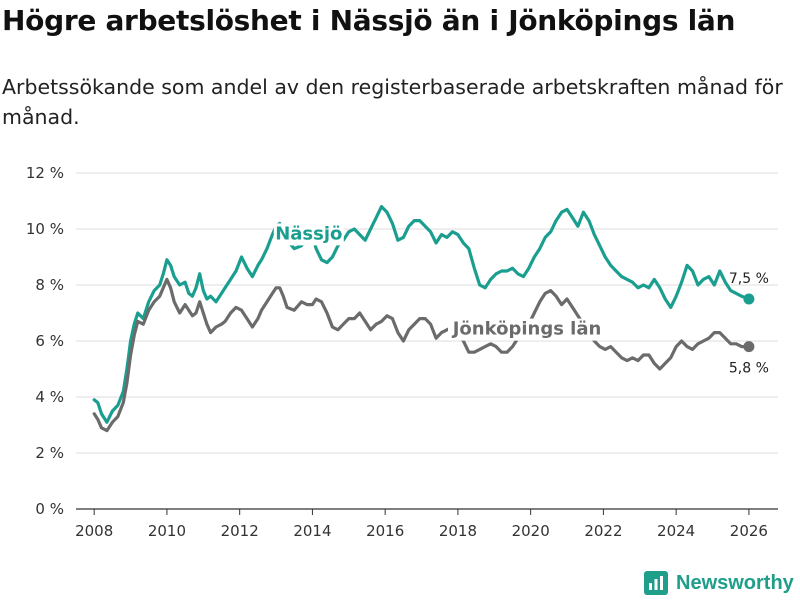  Describe the element at coordinates (421, 524) in the screenshot. I see `x-axis: 2008 2010 2012 2014 2016 2018 2020 2022 2024 2026` at that location.